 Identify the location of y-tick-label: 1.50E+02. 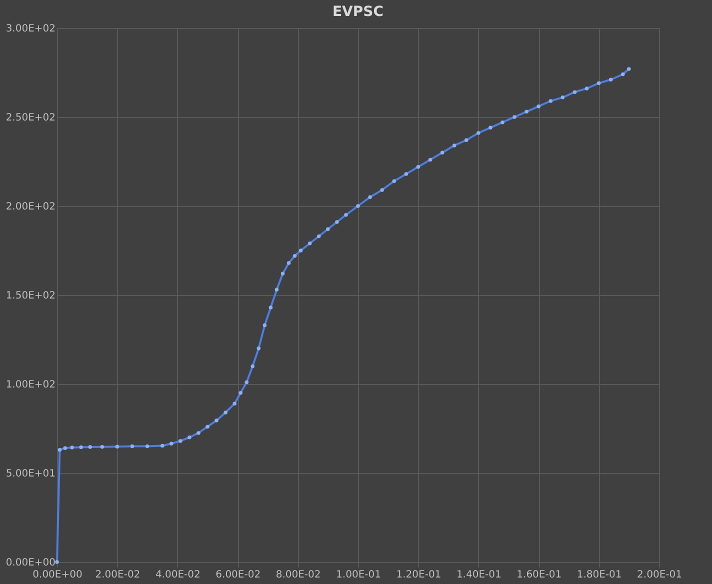
(31, 296).